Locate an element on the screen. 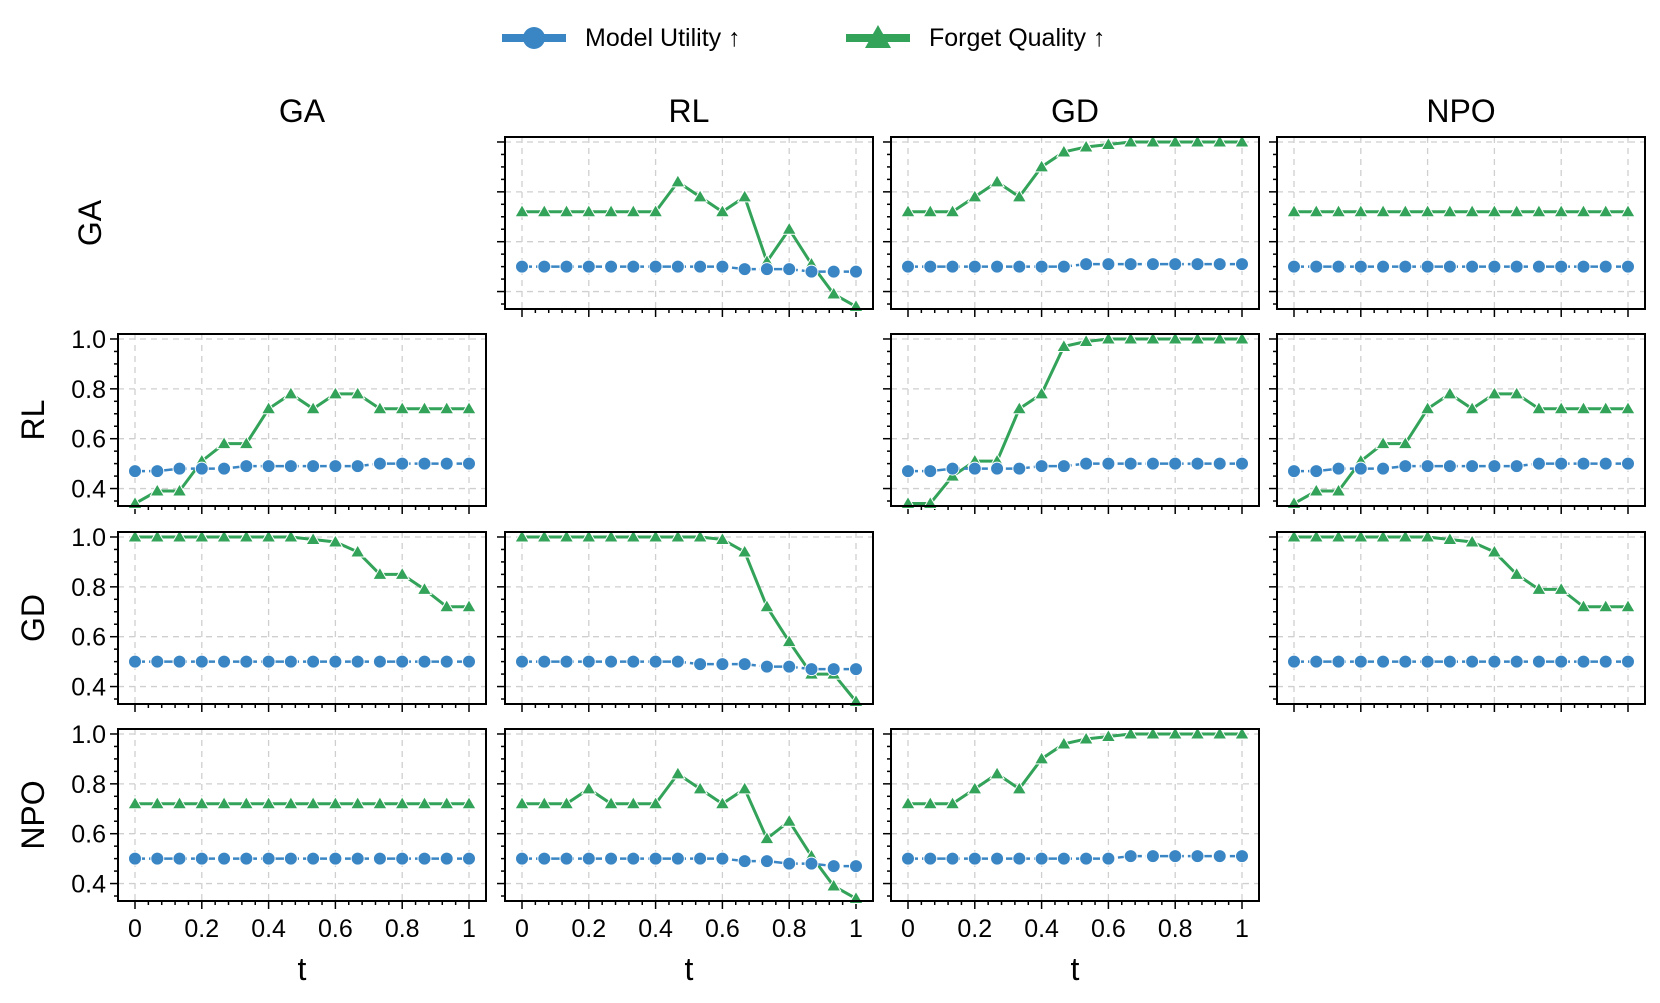 Image resolution: width=1660 pixels, height=1003 pixels. x-tick-label: 0.6 is located at coordinates (722, 929).